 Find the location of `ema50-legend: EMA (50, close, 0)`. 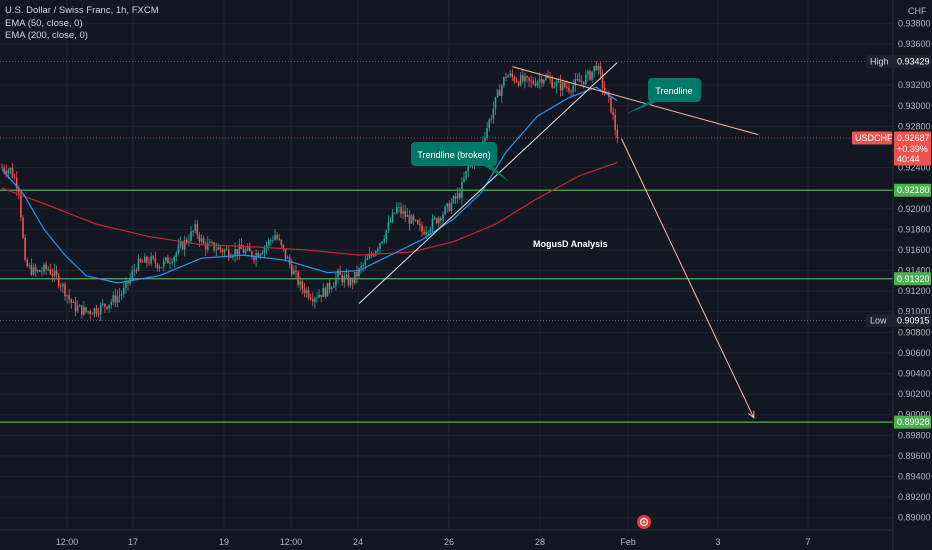

ema50-legend: EMA (50, close, 0) is located at coordinates (44, 23).